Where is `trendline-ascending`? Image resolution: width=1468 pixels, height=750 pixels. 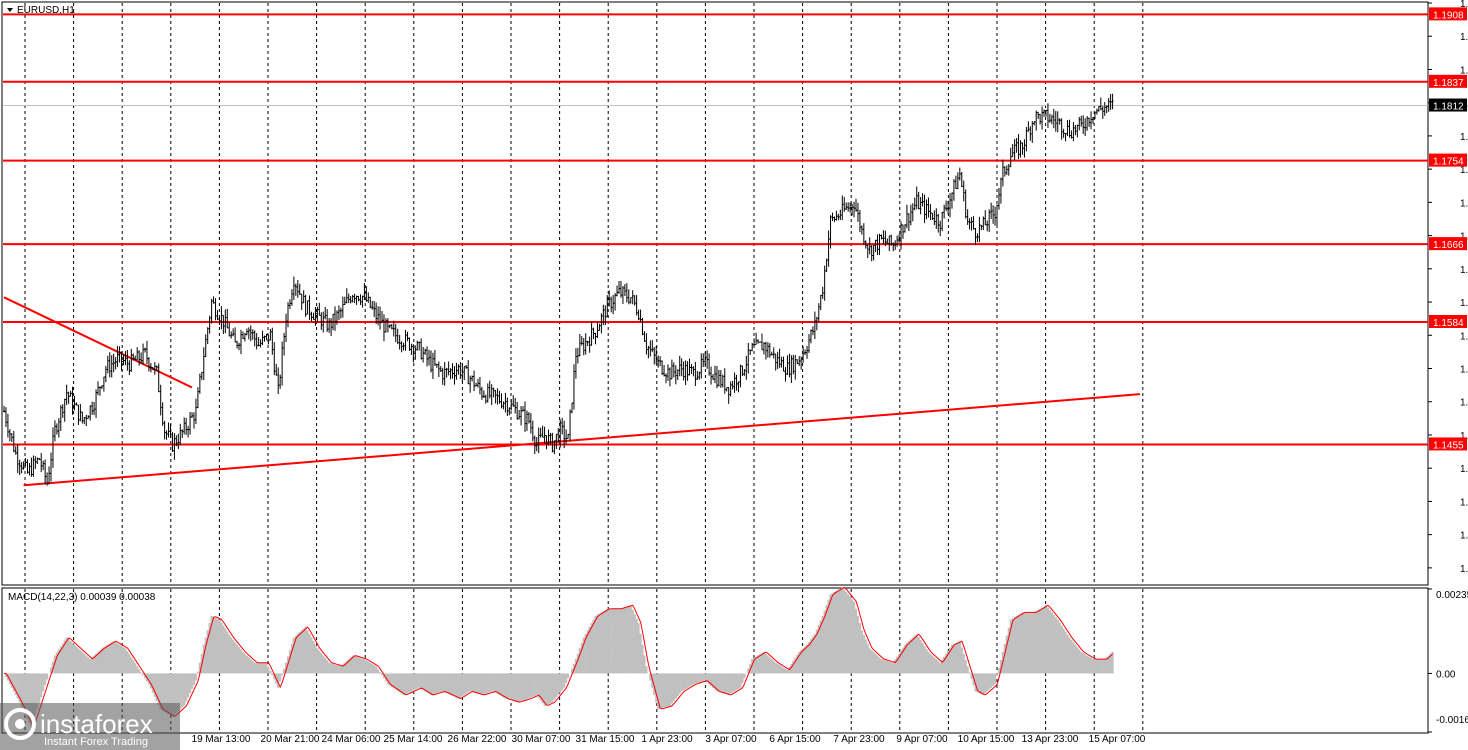
trendline-ascending is located at coordinates (582, 440).